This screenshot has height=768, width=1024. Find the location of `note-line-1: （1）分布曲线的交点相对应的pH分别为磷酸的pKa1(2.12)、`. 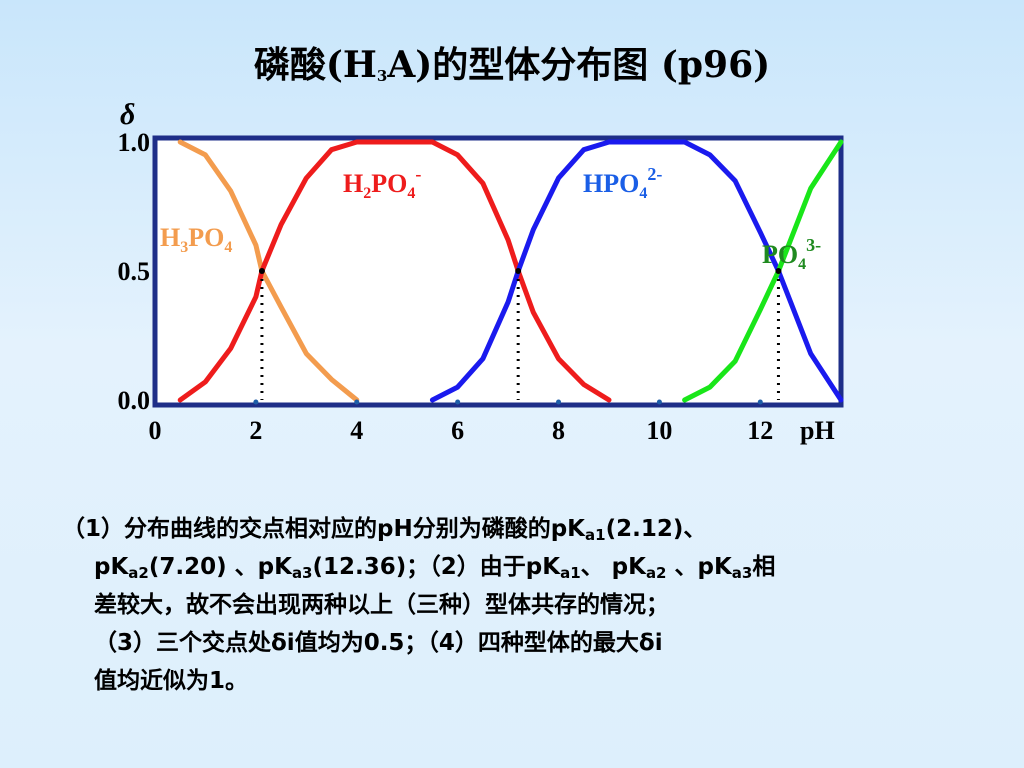

note-line-1: （1）分布曲线的交点相对应的pH分别为磷酸的pKa1(2.12)、 is located at coordinates (384, 530).